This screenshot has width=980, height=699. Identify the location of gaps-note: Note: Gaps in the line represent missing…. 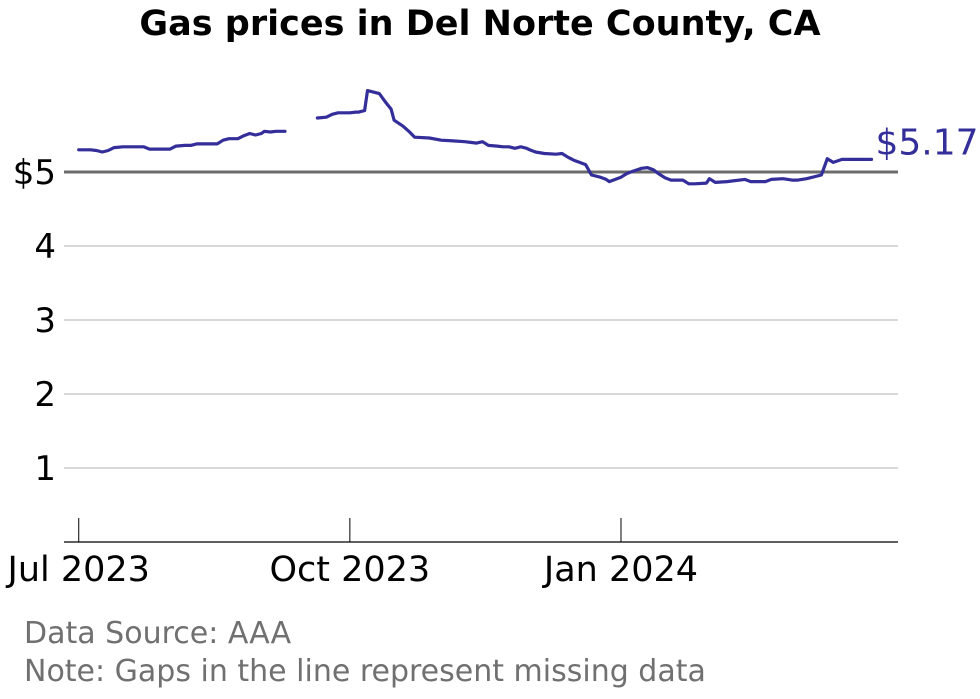
(365, 671).